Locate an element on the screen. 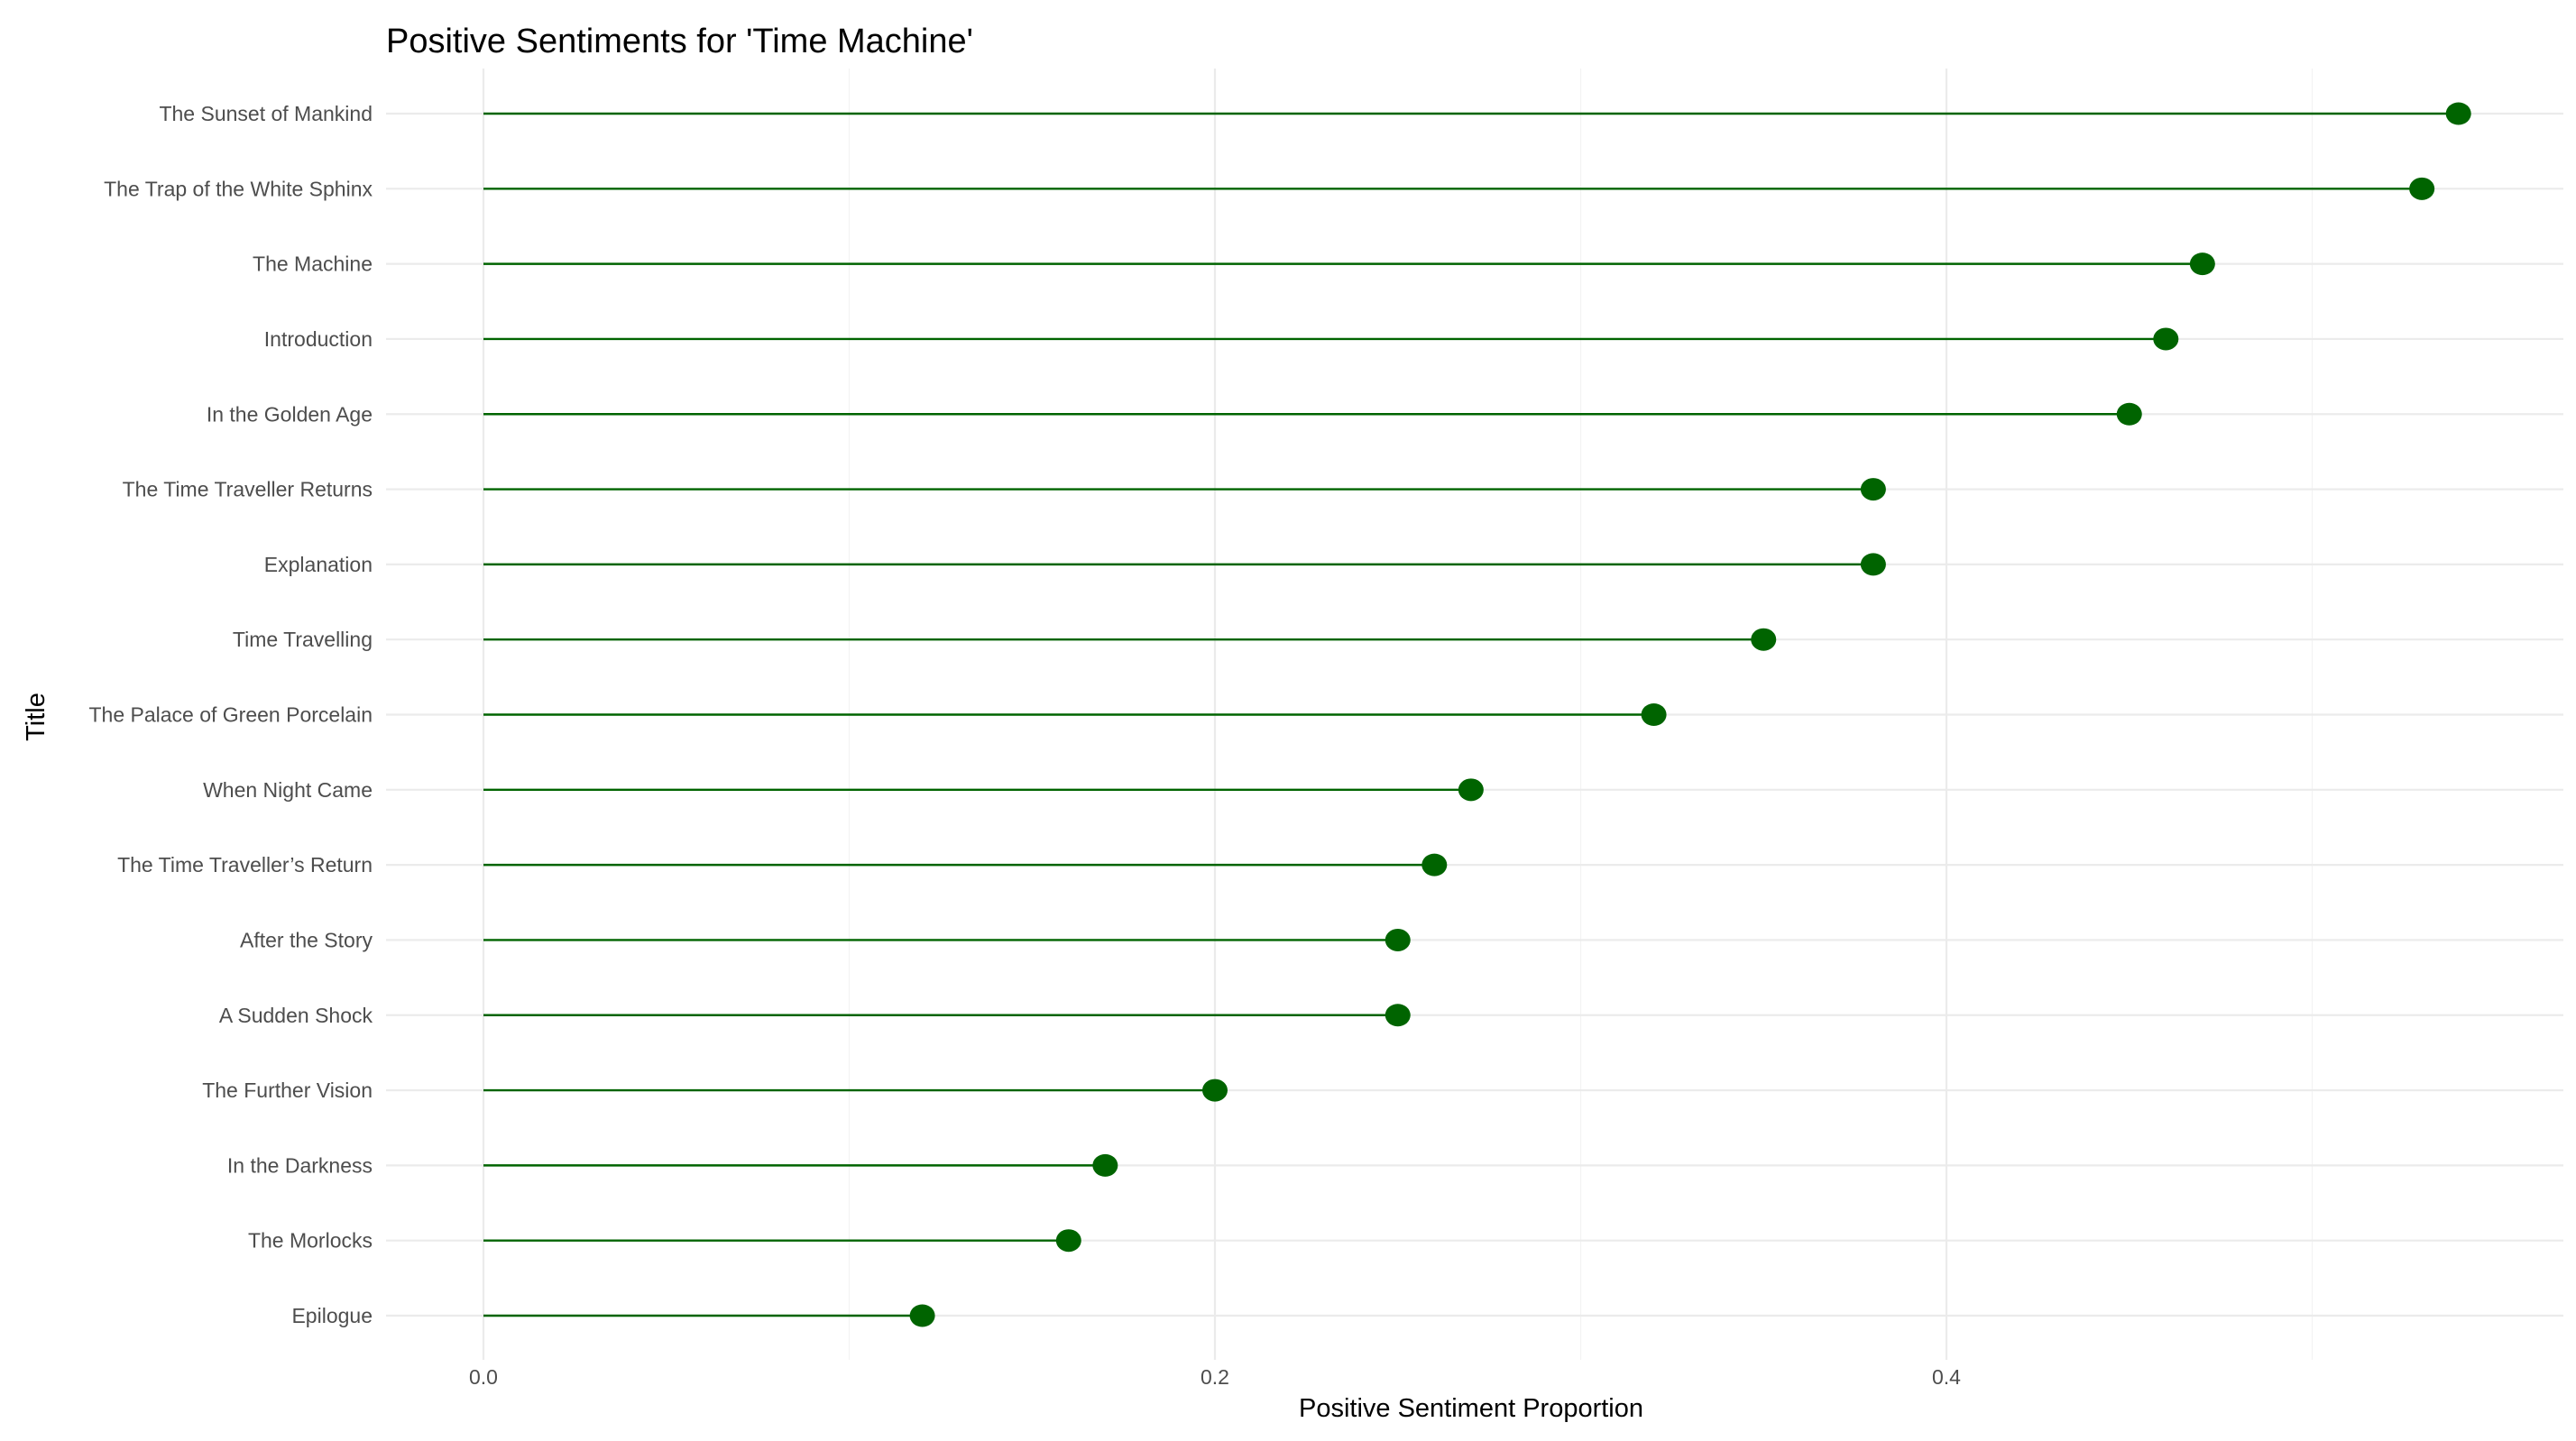 Image resolution: width=2576 pixels, height=1441 pixels. chart-title: Positive Sentiments for 'Time Machine' is located at coordinates (680, 42).